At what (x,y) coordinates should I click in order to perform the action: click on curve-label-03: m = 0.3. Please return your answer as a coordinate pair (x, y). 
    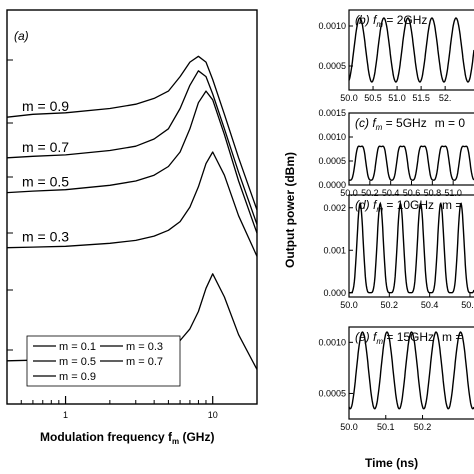
    Looking at the image, I should click on (45, 237).